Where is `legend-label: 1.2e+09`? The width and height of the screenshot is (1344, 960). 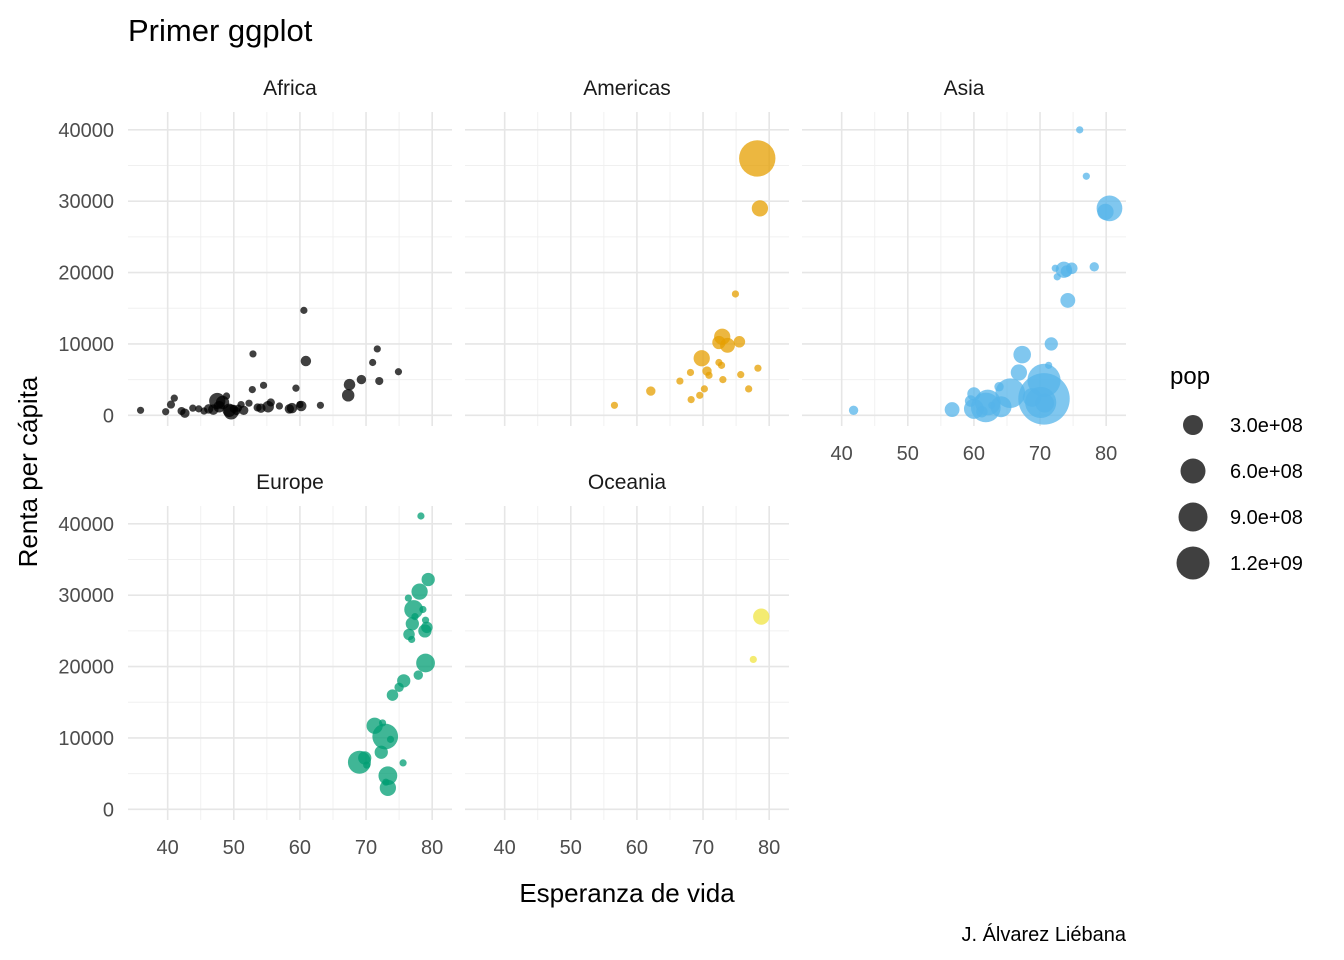 legend-label: 1.2e+09 is located at coordinates (1266, 564).